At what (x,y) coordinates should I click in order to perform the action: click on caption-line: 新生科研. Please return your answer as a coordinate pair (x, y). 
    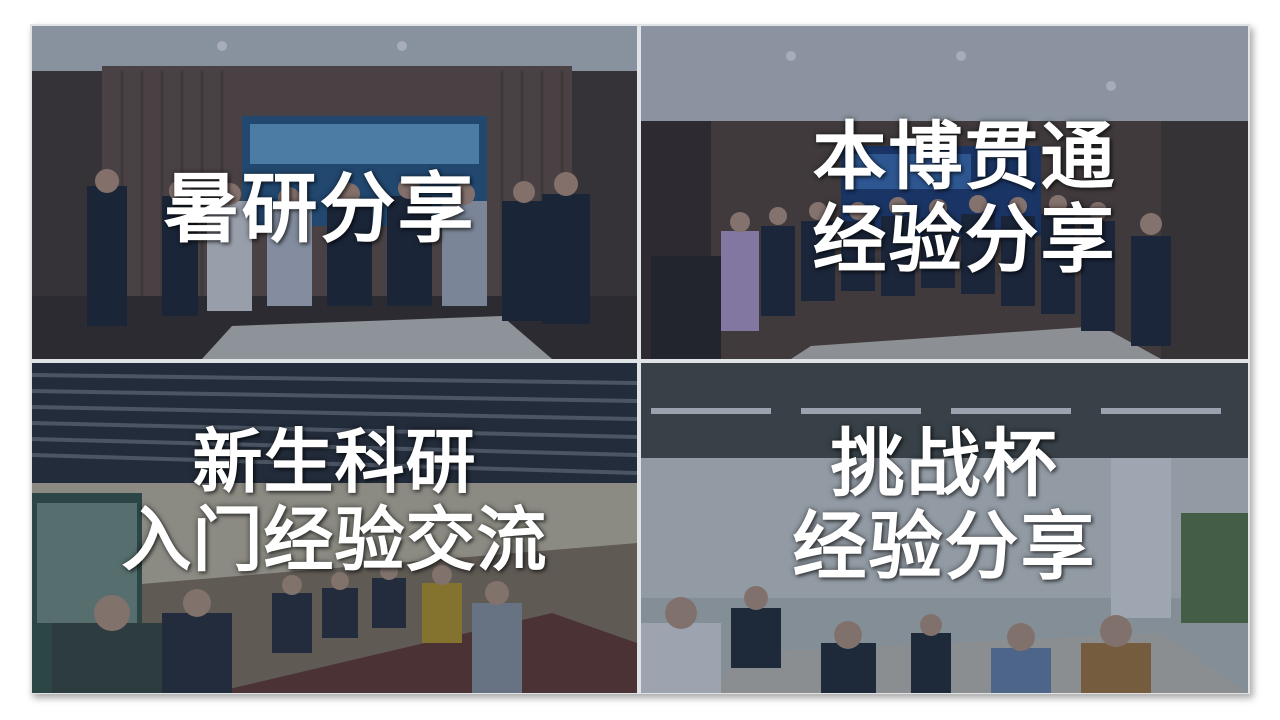
    Looking at the image, I should click on (334, 462).